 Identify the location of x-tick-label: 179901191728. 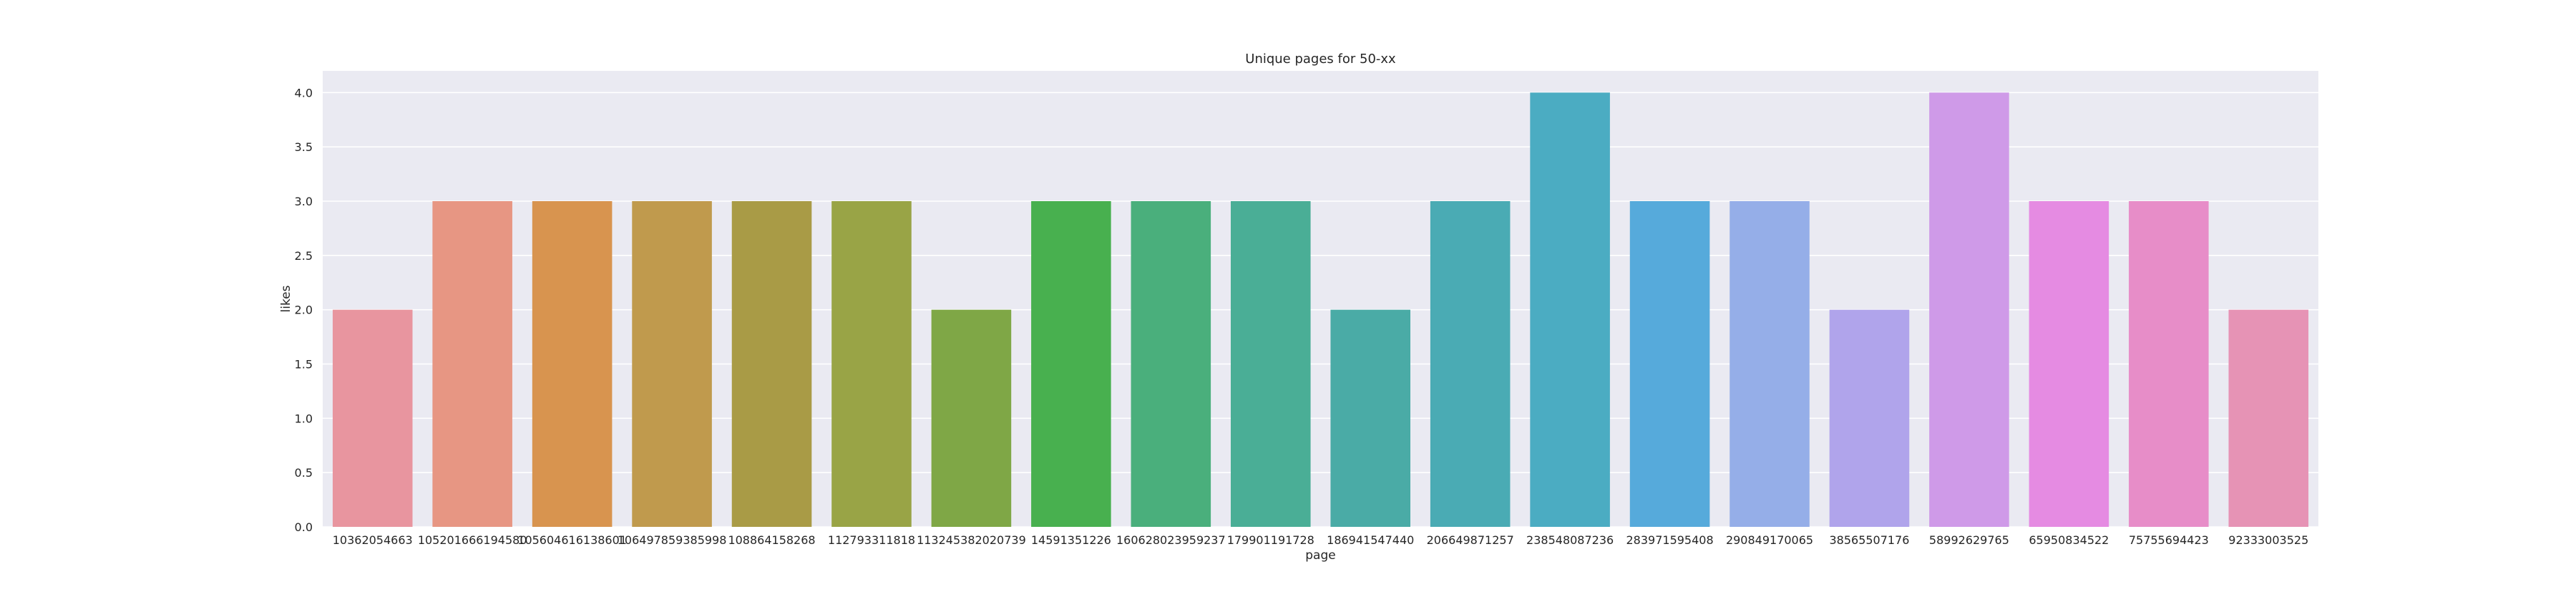
(1270, 540).